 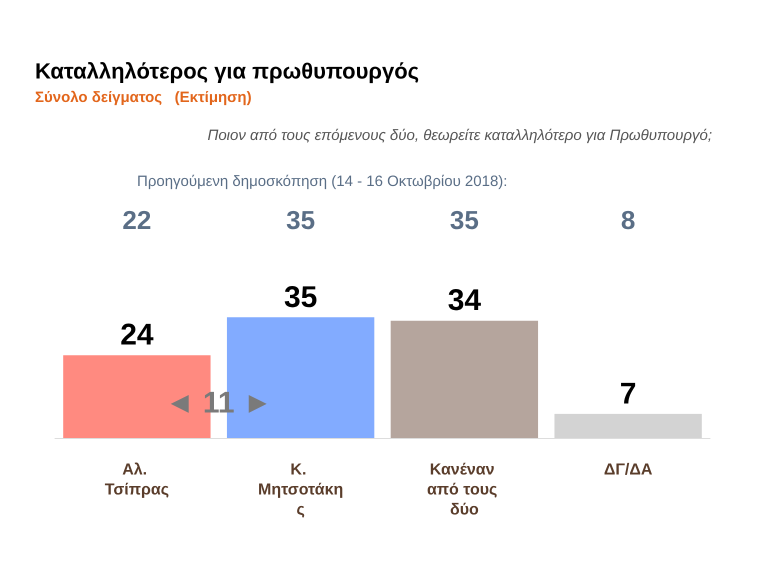 What do you see at coordinates (143, 97) in the screenshot?
I see `chart-subtitle: Σύνολο δείγματος (Εκτίμηση)` at bounding box center [143, 97].